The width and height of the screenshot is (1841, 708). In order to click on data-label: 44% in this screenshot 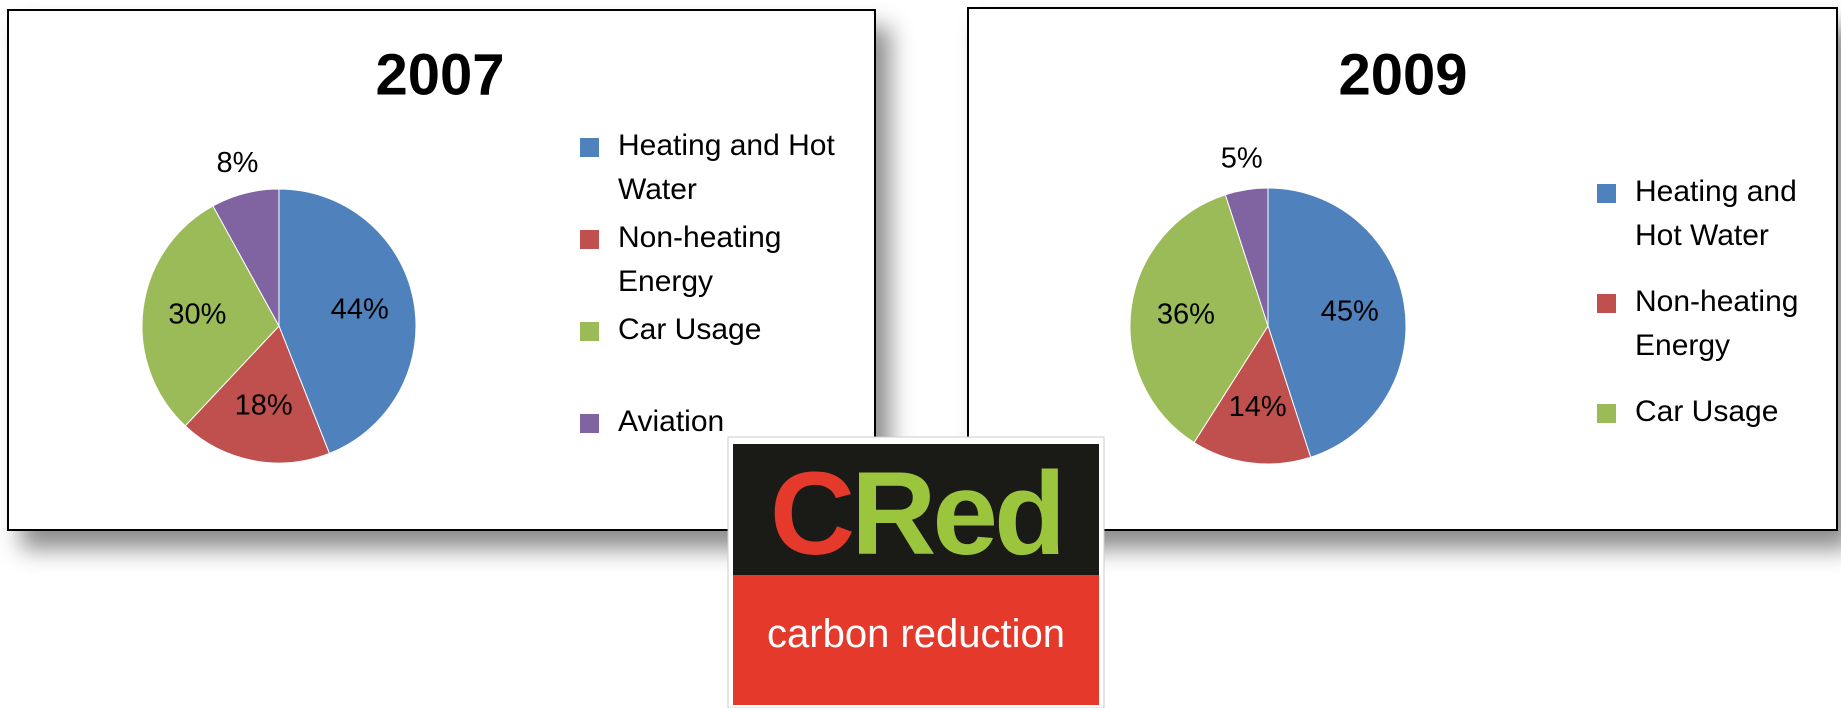, I will do `click(360, 309)`.